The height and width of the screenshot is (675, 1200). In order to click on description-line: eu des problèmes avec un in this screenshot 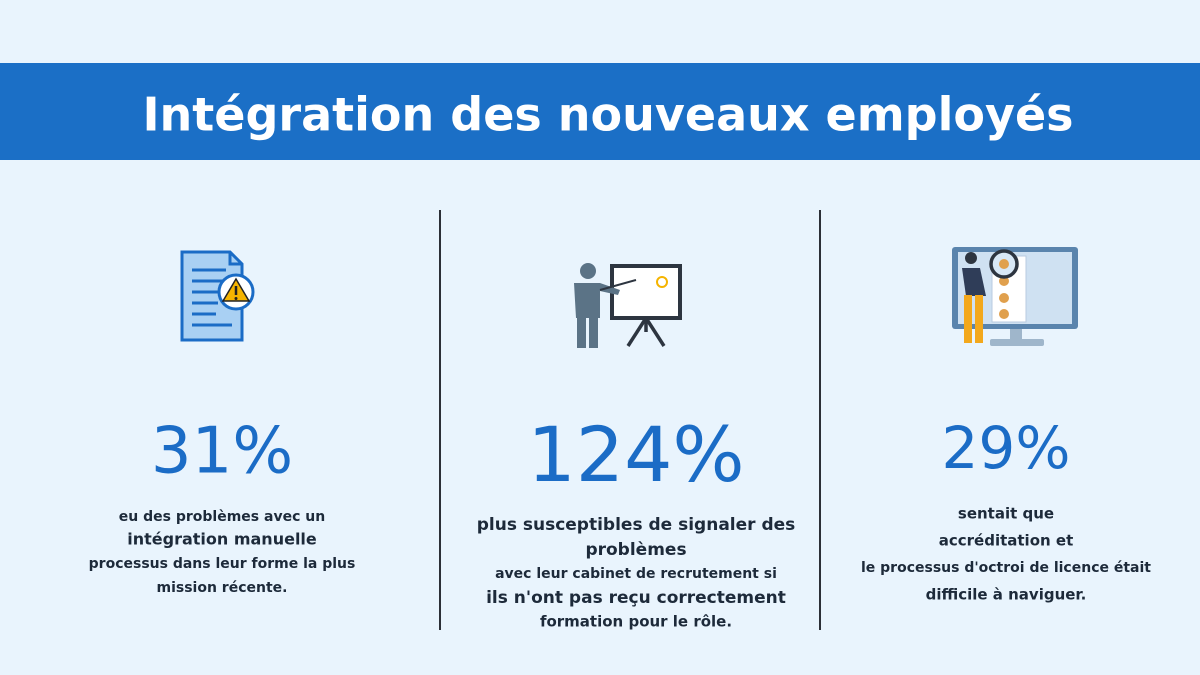, I will do `click(222, 517)`.